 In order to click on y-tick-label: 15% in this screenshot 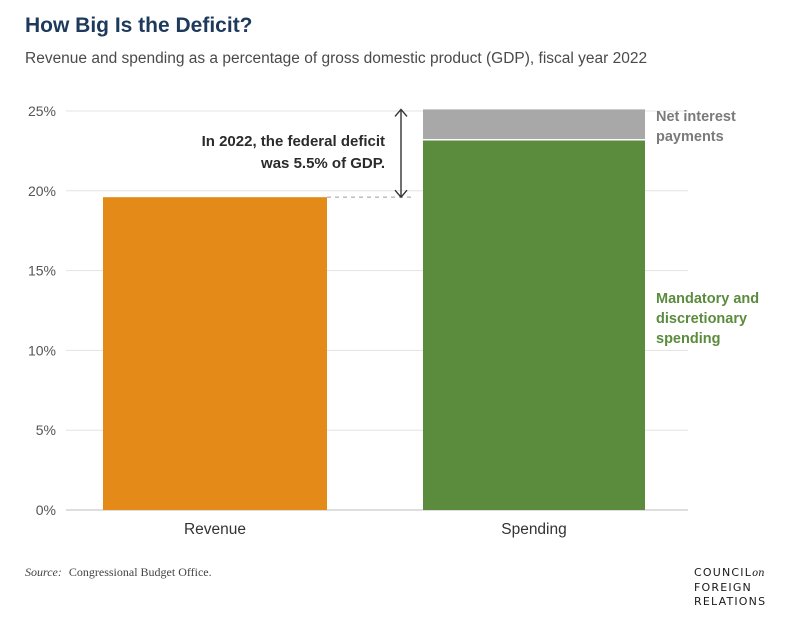, I will do `click(42, 271)`.